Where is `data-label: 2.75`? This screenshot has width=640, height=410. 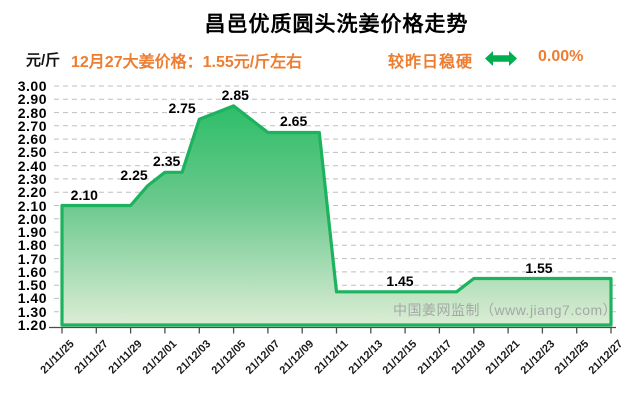 data-label: 2.75 is located at coordinates (182, 108).